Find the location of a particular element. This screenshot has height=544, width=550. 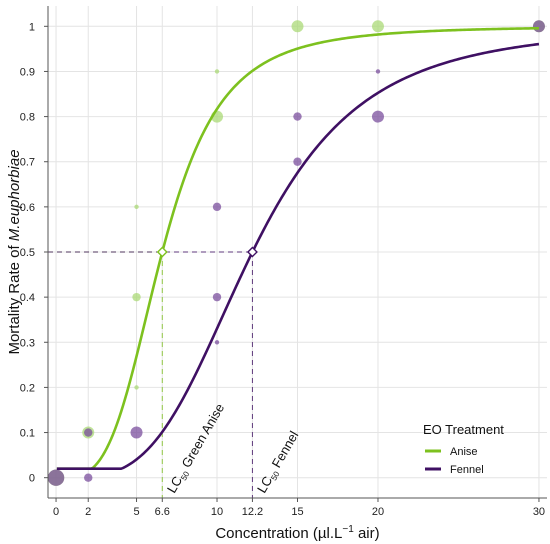

y-tick-label: 0.4 is located at coordinates (27, 298).